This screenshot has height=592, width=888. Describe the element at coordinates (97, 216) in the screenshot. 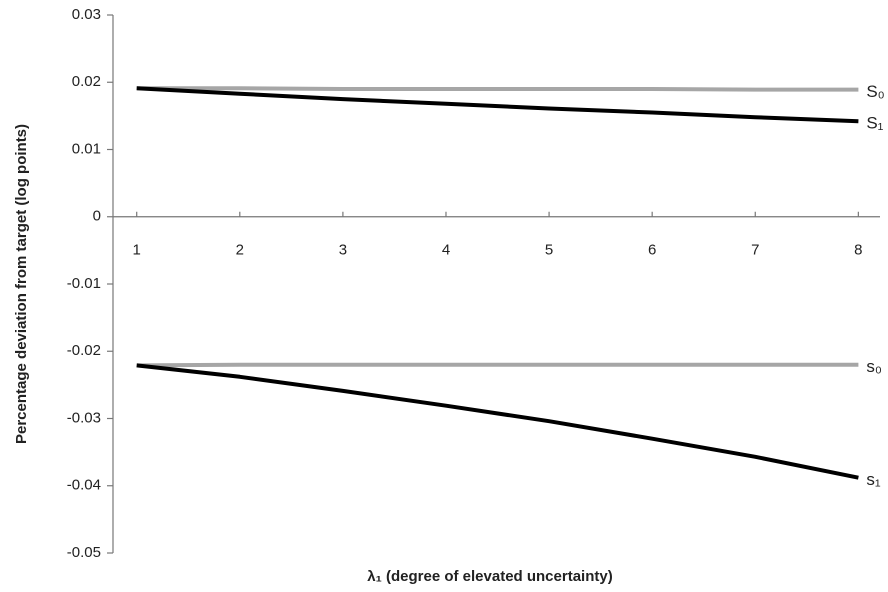

I see `y-tick-label: 0` at that location.